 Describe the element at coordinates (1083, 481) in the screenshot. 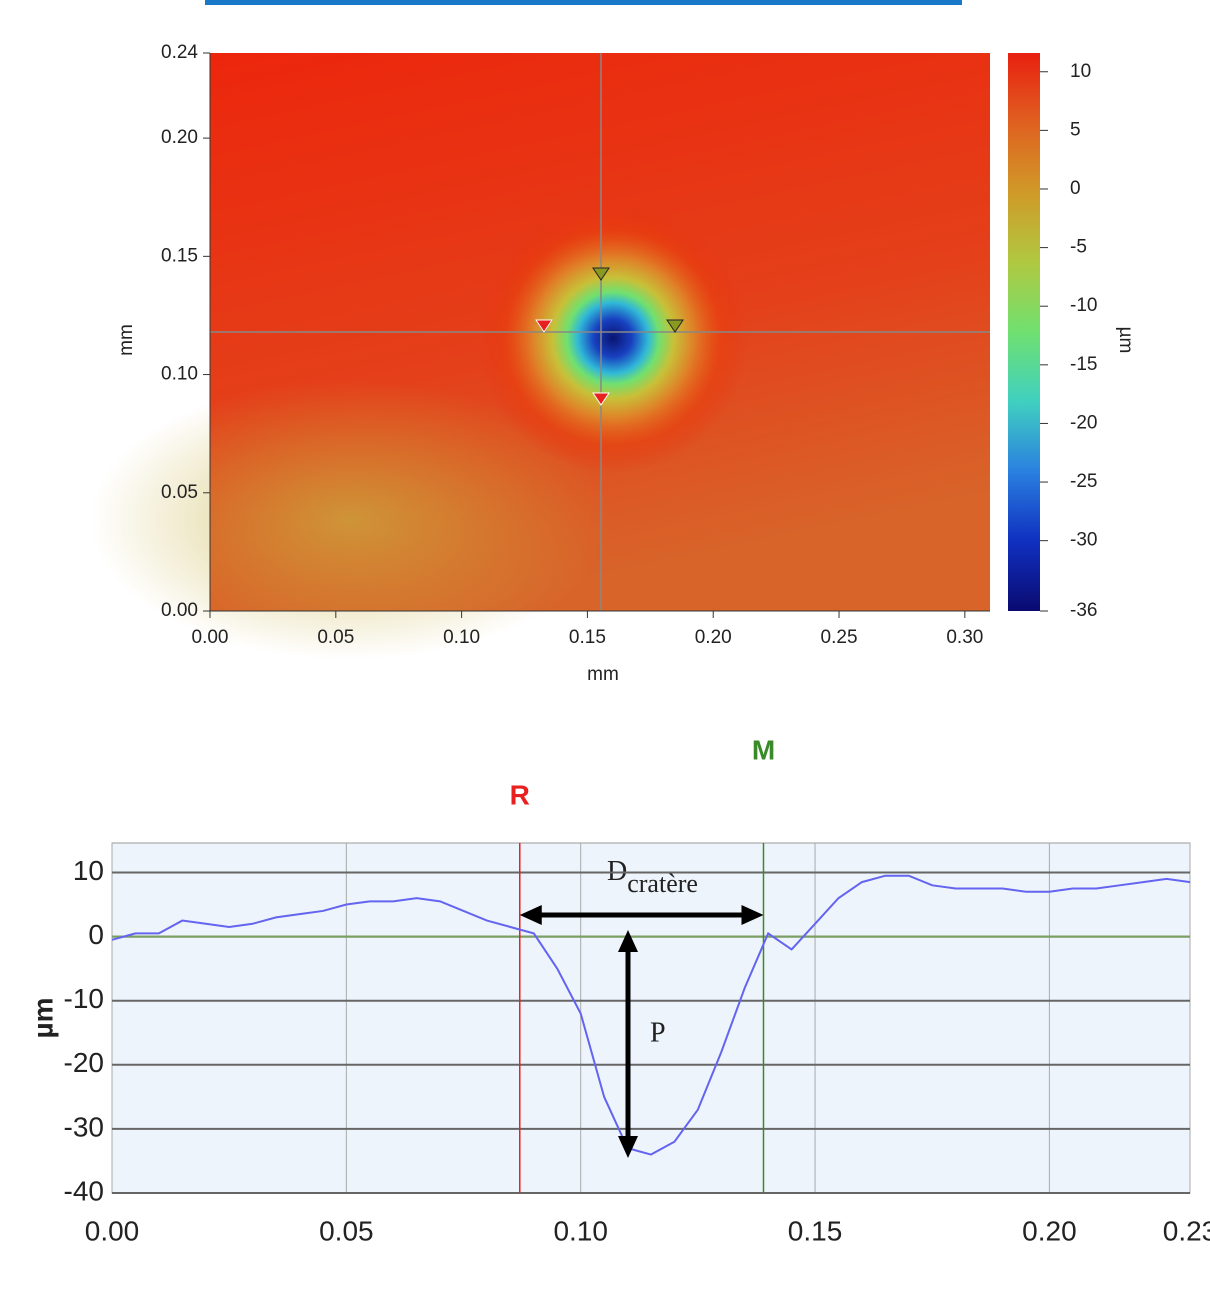

I see `colorbar-tick-label: -25` at that location.